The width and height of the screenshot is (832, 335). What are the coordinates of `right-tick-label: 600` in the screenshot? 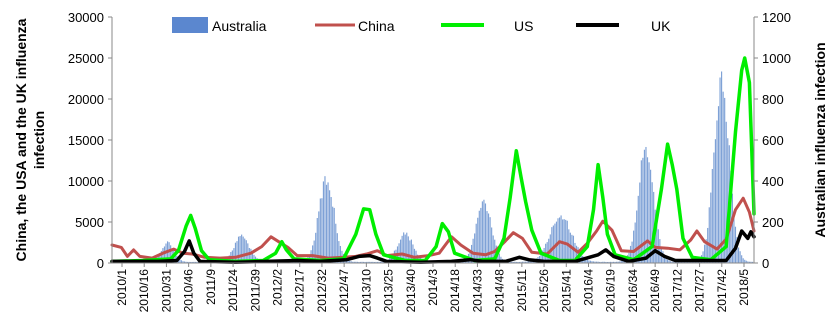 It's located at (773, 140).